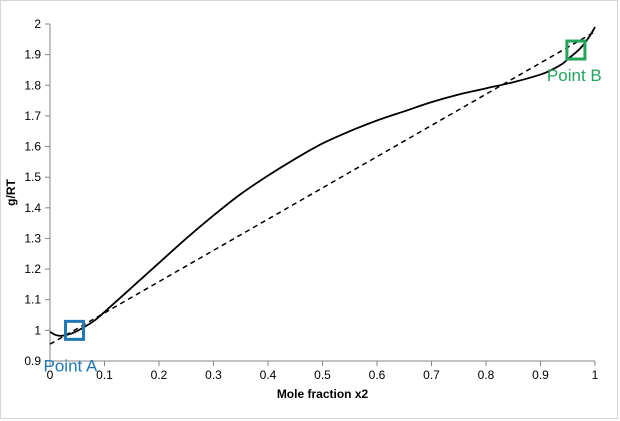 This screenshot has height=421, width=620. I want to click on point-label: Point B, so click(574, 75).